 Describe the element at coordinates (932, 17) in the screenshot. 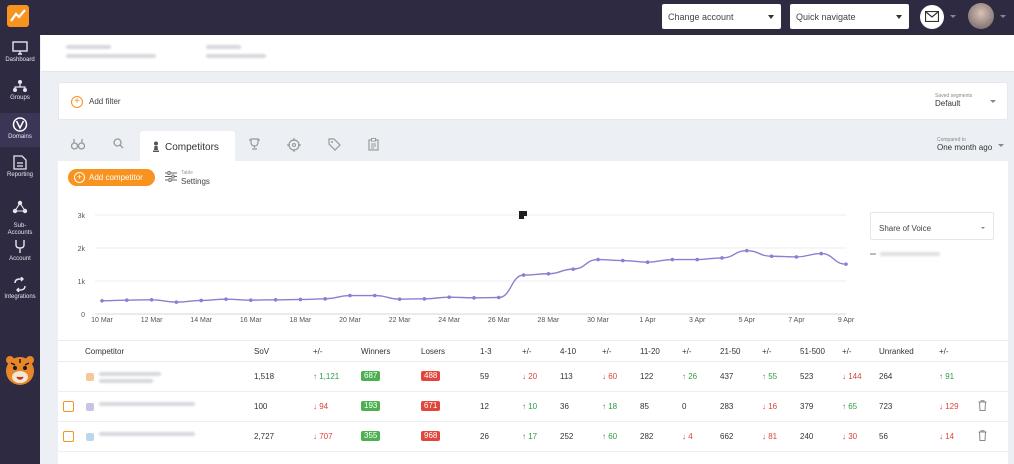

I see `mail-icon` at that location.